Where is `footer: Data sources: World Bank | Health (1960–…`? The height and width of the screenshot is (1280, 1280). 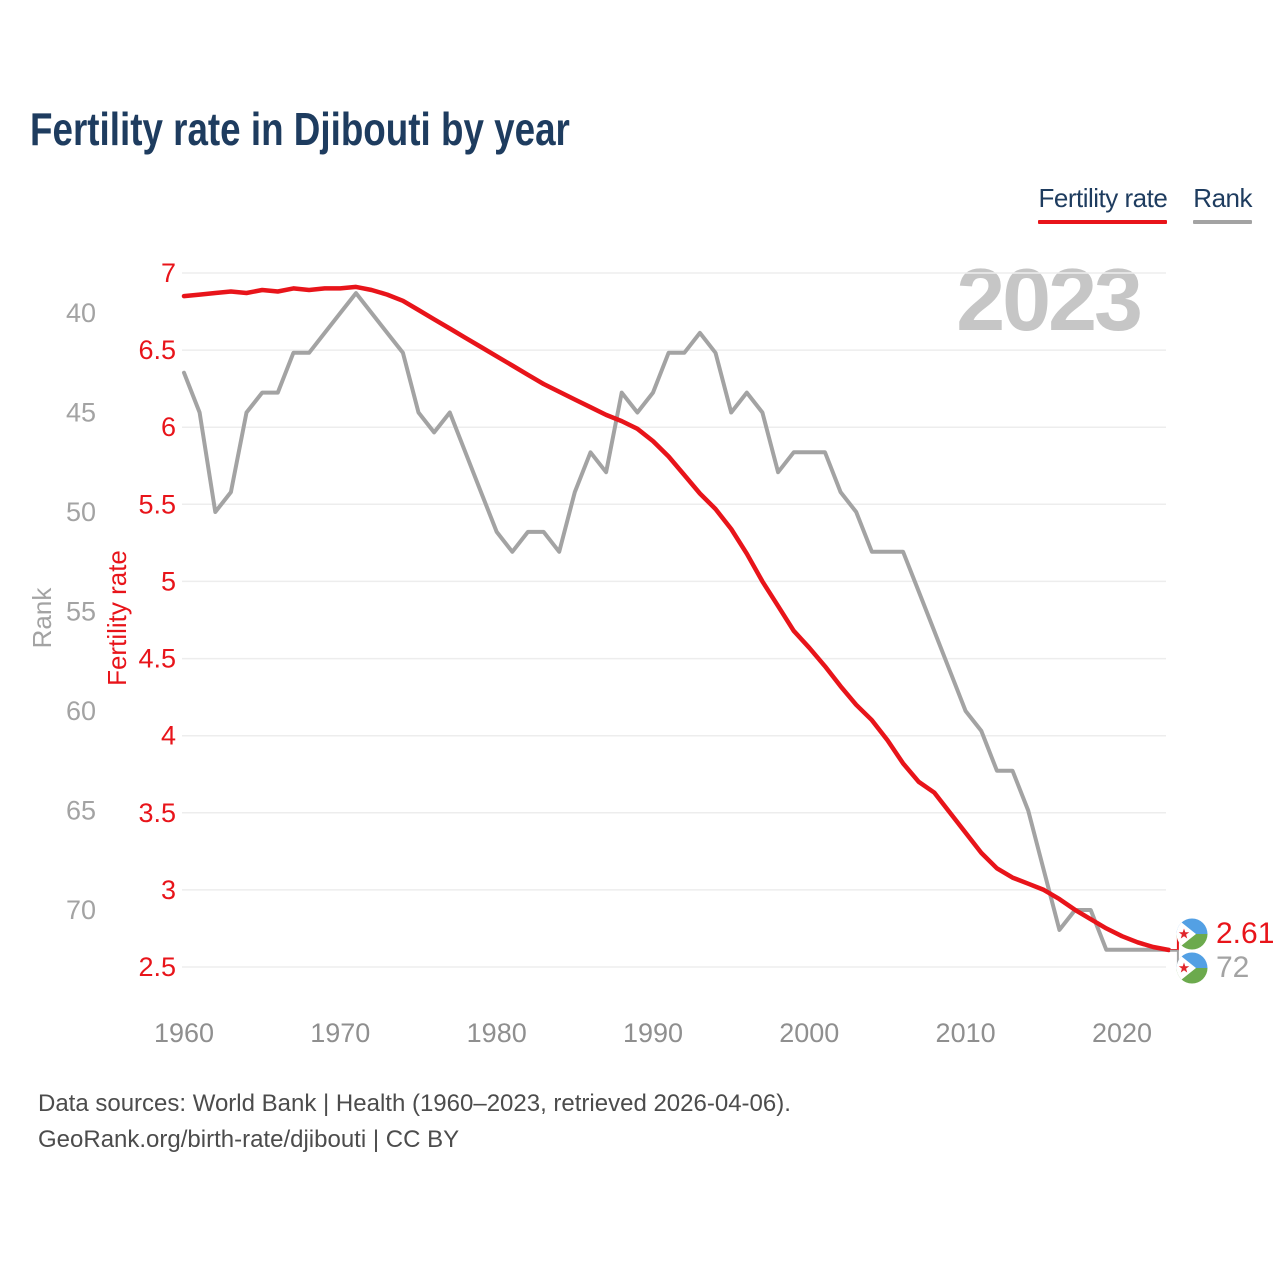 footer: Data sources: World Bank | Health (1960–… is located at coordinates (414, 1122).